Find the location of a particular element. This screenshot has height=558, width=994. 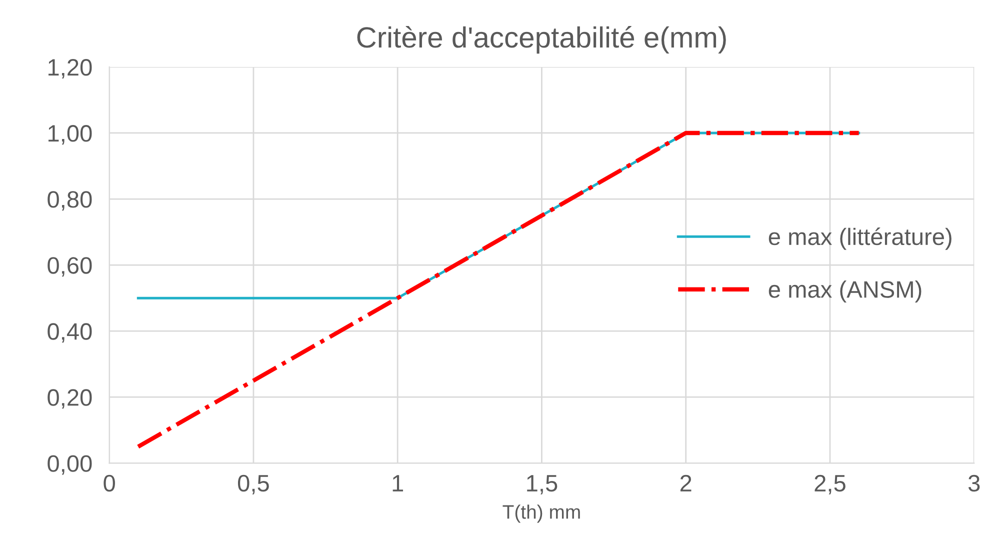

x-tick-label: 2 is located at coordinates (686, 483).